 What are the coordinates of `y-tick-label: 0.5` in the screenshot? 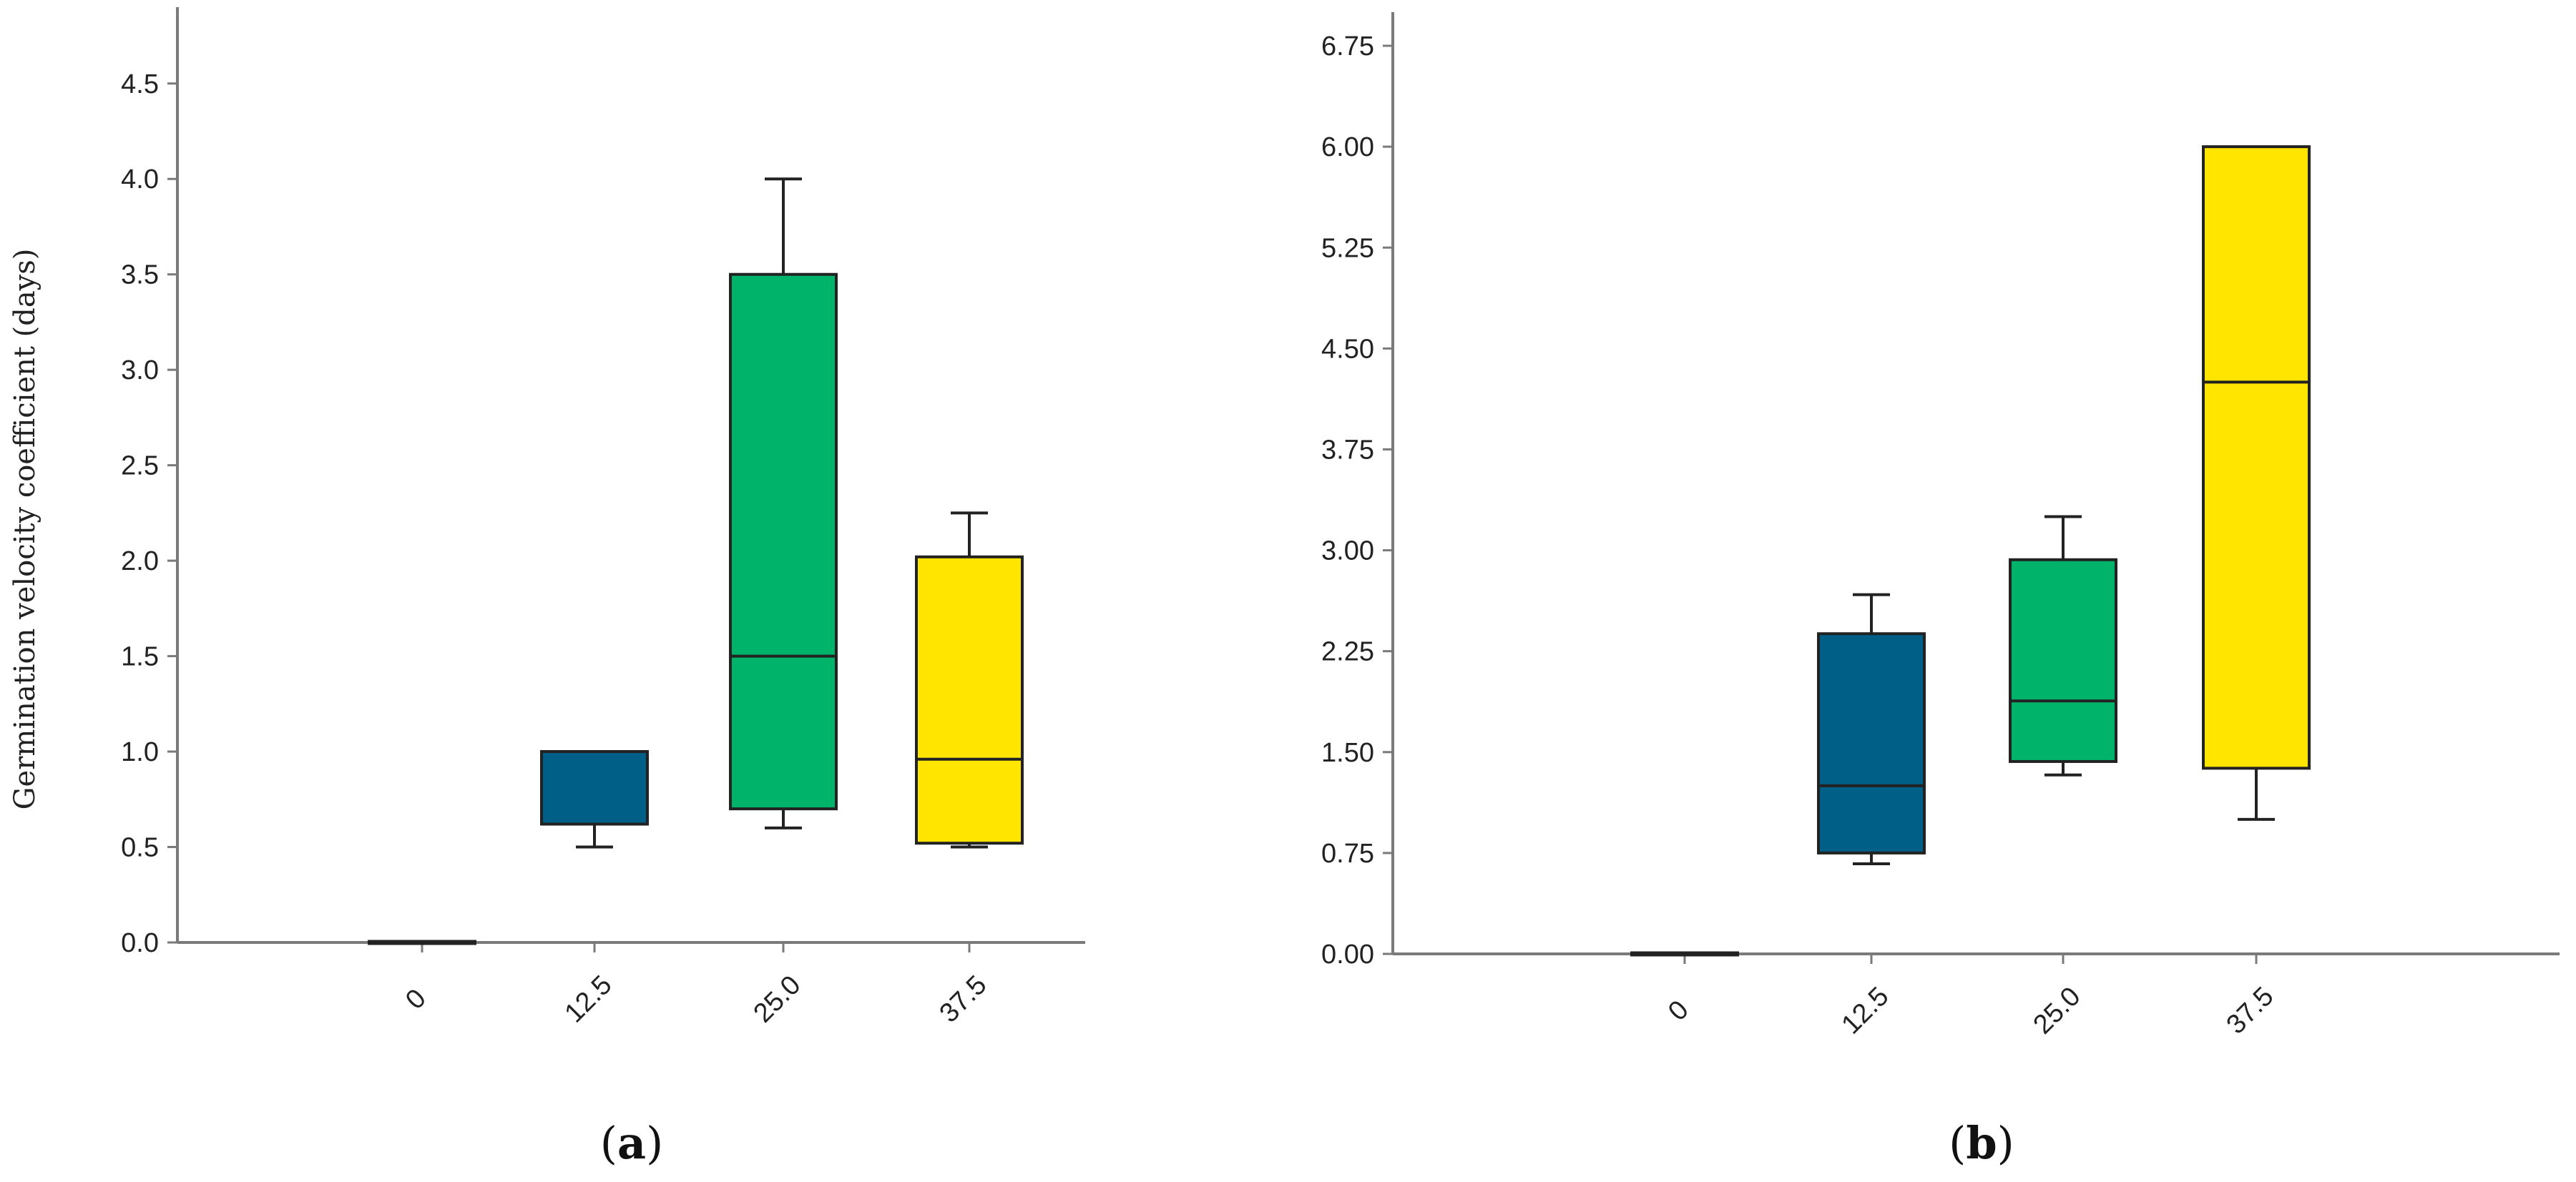 It's located at (140, 848).